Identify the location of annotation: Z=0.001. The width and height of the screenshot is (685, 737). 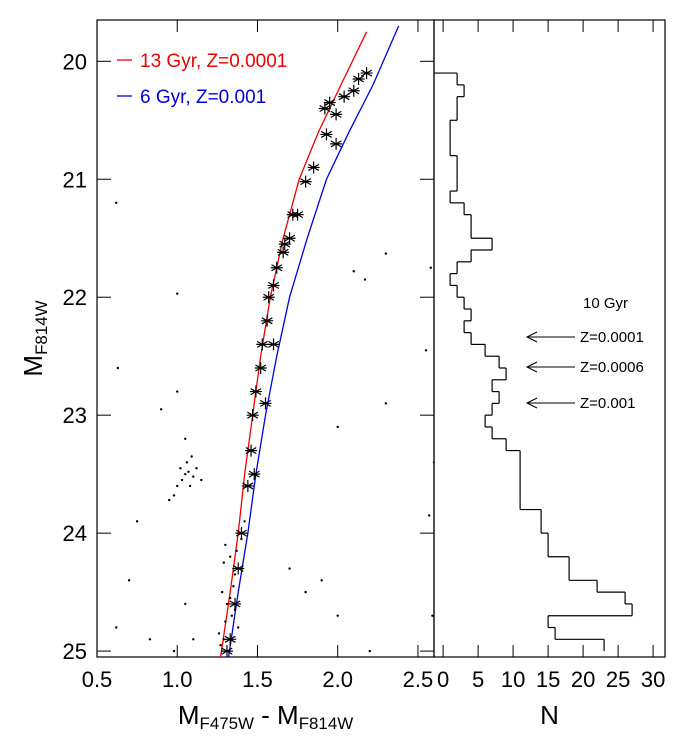
(607, 403).